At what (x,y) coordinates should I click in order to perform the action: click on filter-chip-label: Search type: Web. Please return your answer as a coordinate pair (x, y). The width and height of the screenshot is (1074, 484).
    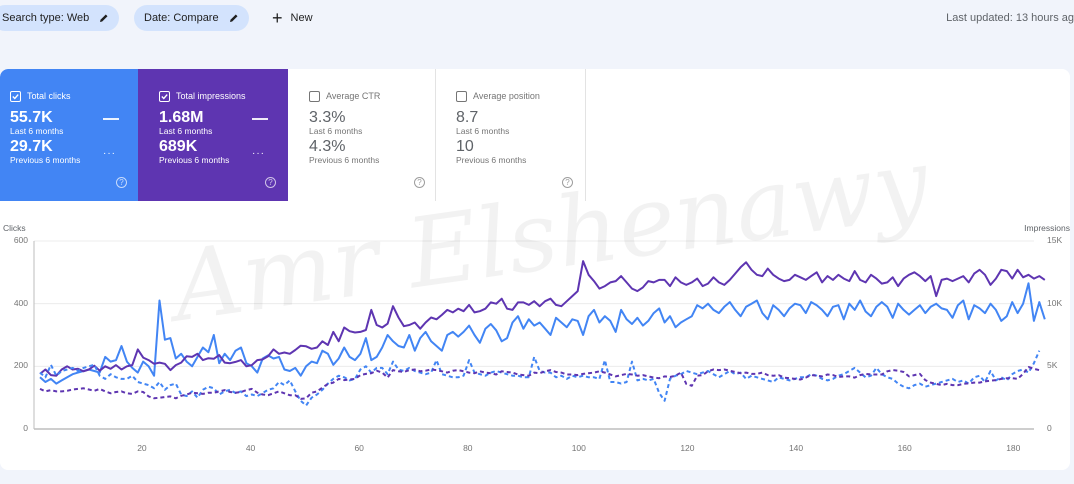
    Looking at the image, I should click on (46, 18).